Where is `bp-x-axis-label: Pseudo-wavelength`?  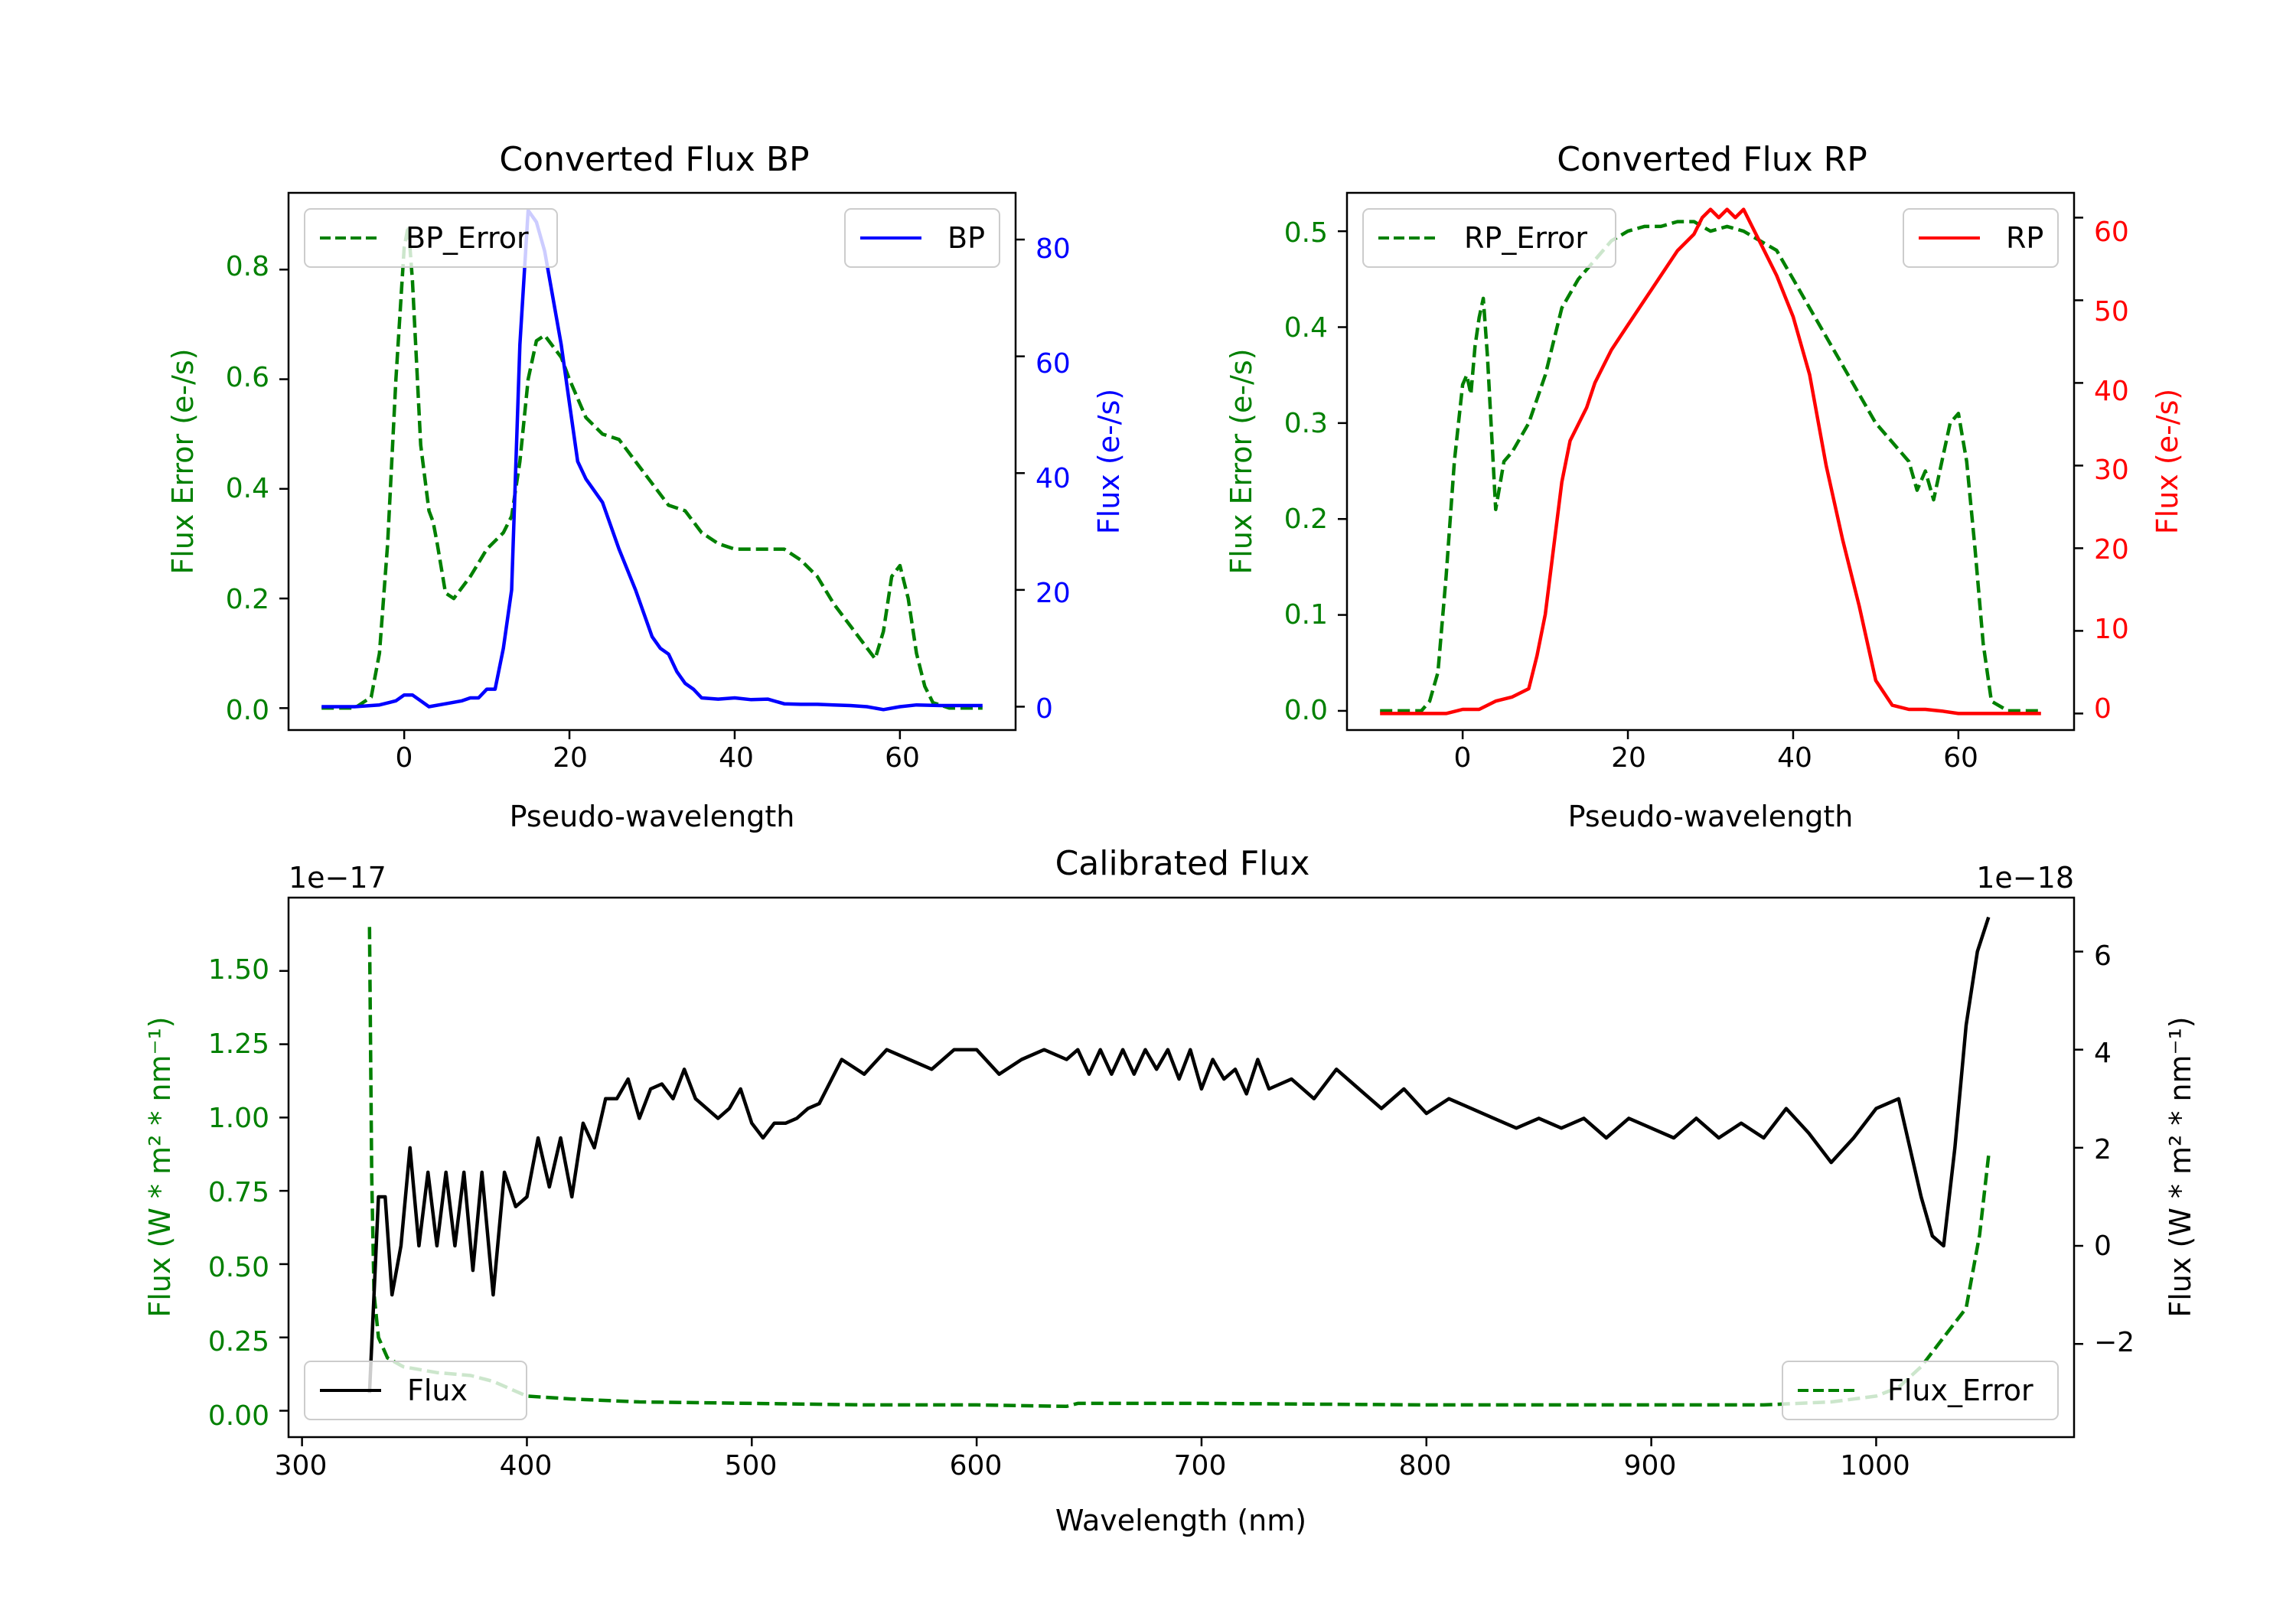 bp-x-axis-label: Pseudo-wavelength is located at coordinates (652, 817).